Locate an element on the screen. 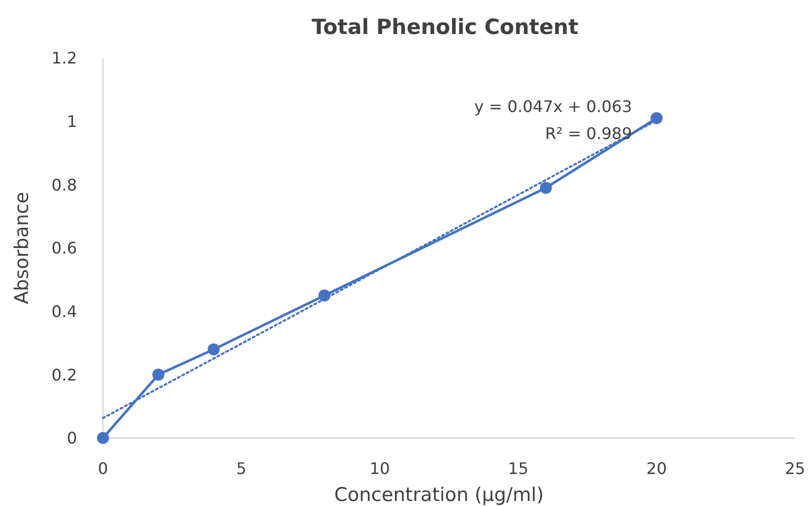  y-tick-label: 0.4 is located at coordinates (64, 311).